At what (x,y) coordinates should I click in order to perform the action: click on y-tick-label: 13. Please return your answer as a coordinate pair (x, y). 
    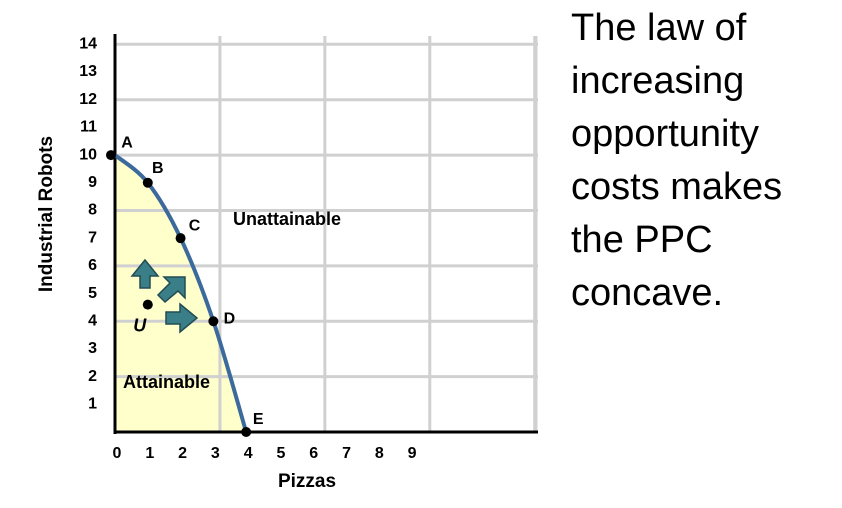
    Looking at the image, I should click on (88, 71).